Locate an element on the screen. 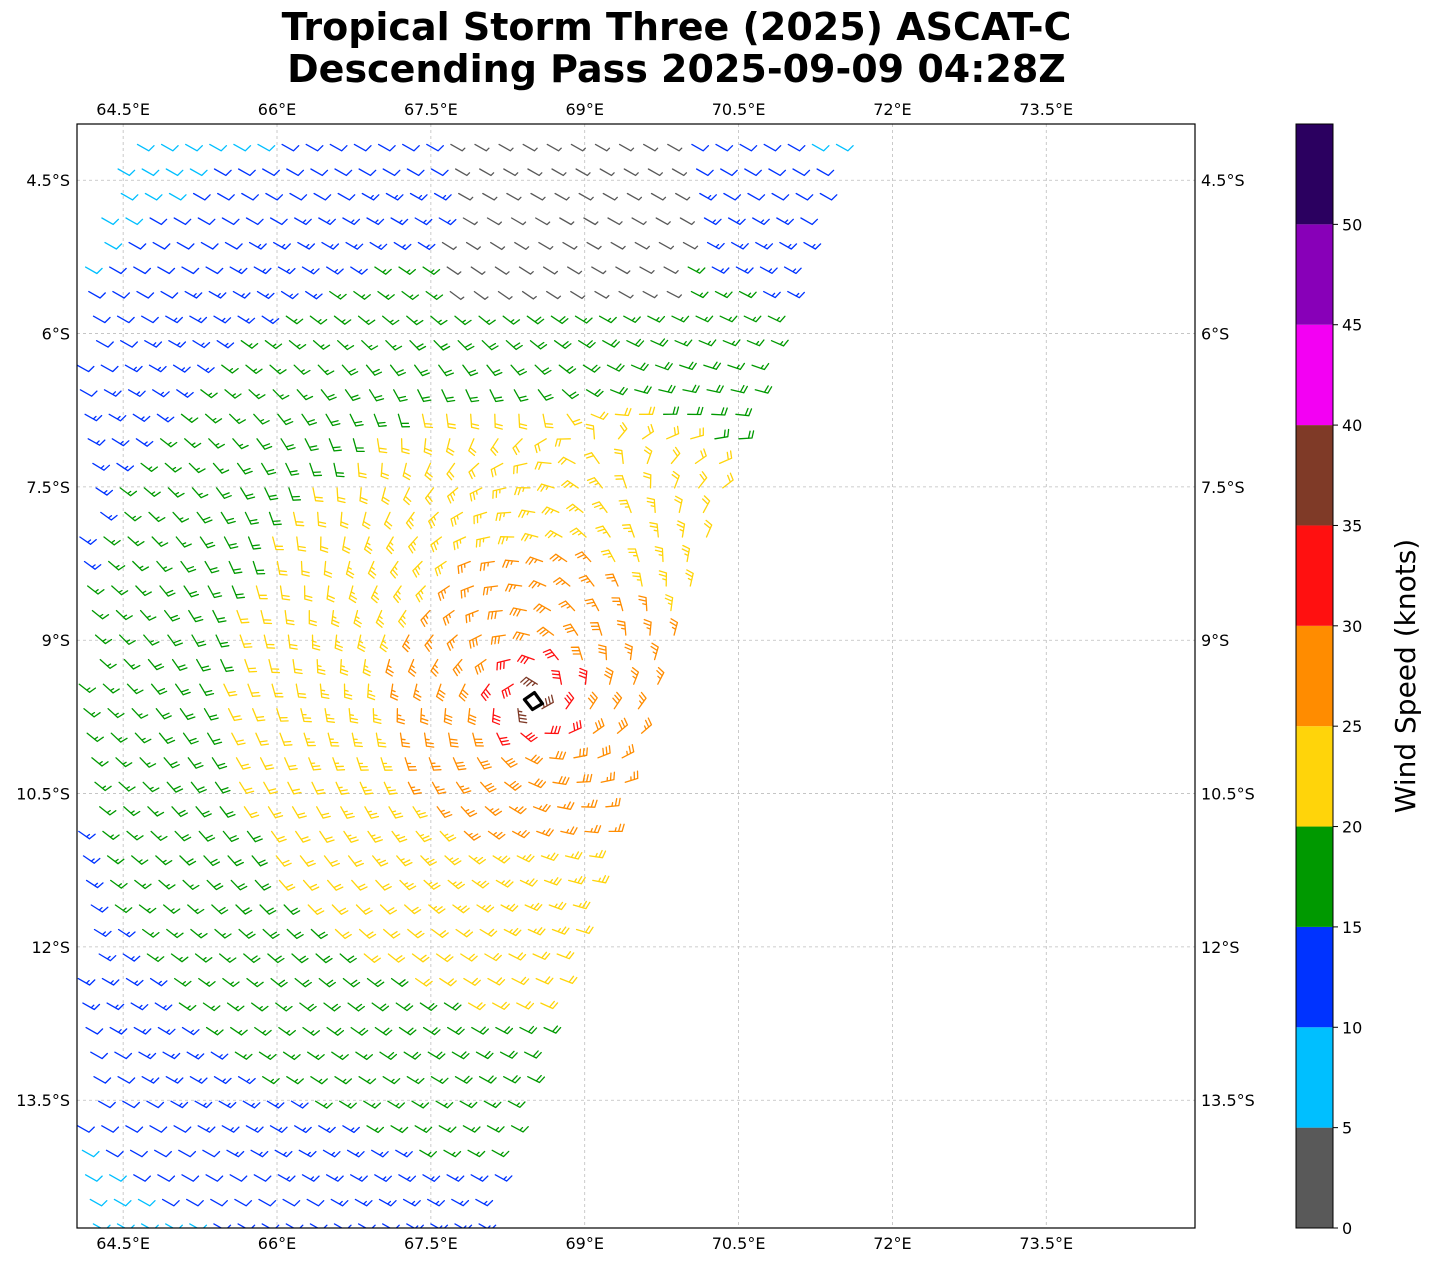 The height and width of the screenshot is (1264, 1433). lat-tick-label-right: 4.5°S is located at coordinates (1223, 180).